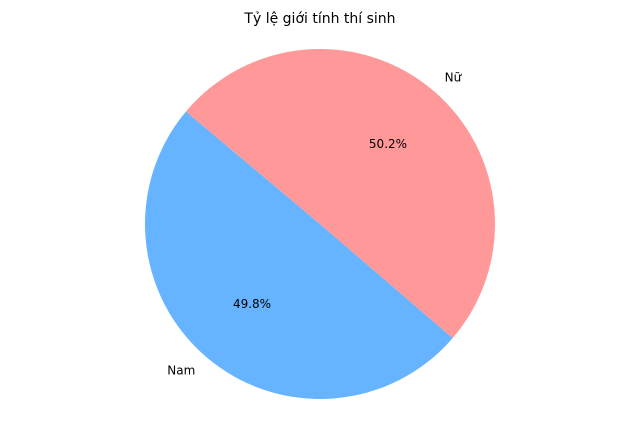 This screenshot has width=640, height=427. I want to click on slice-label-1: Nữ, so click(454, 77).